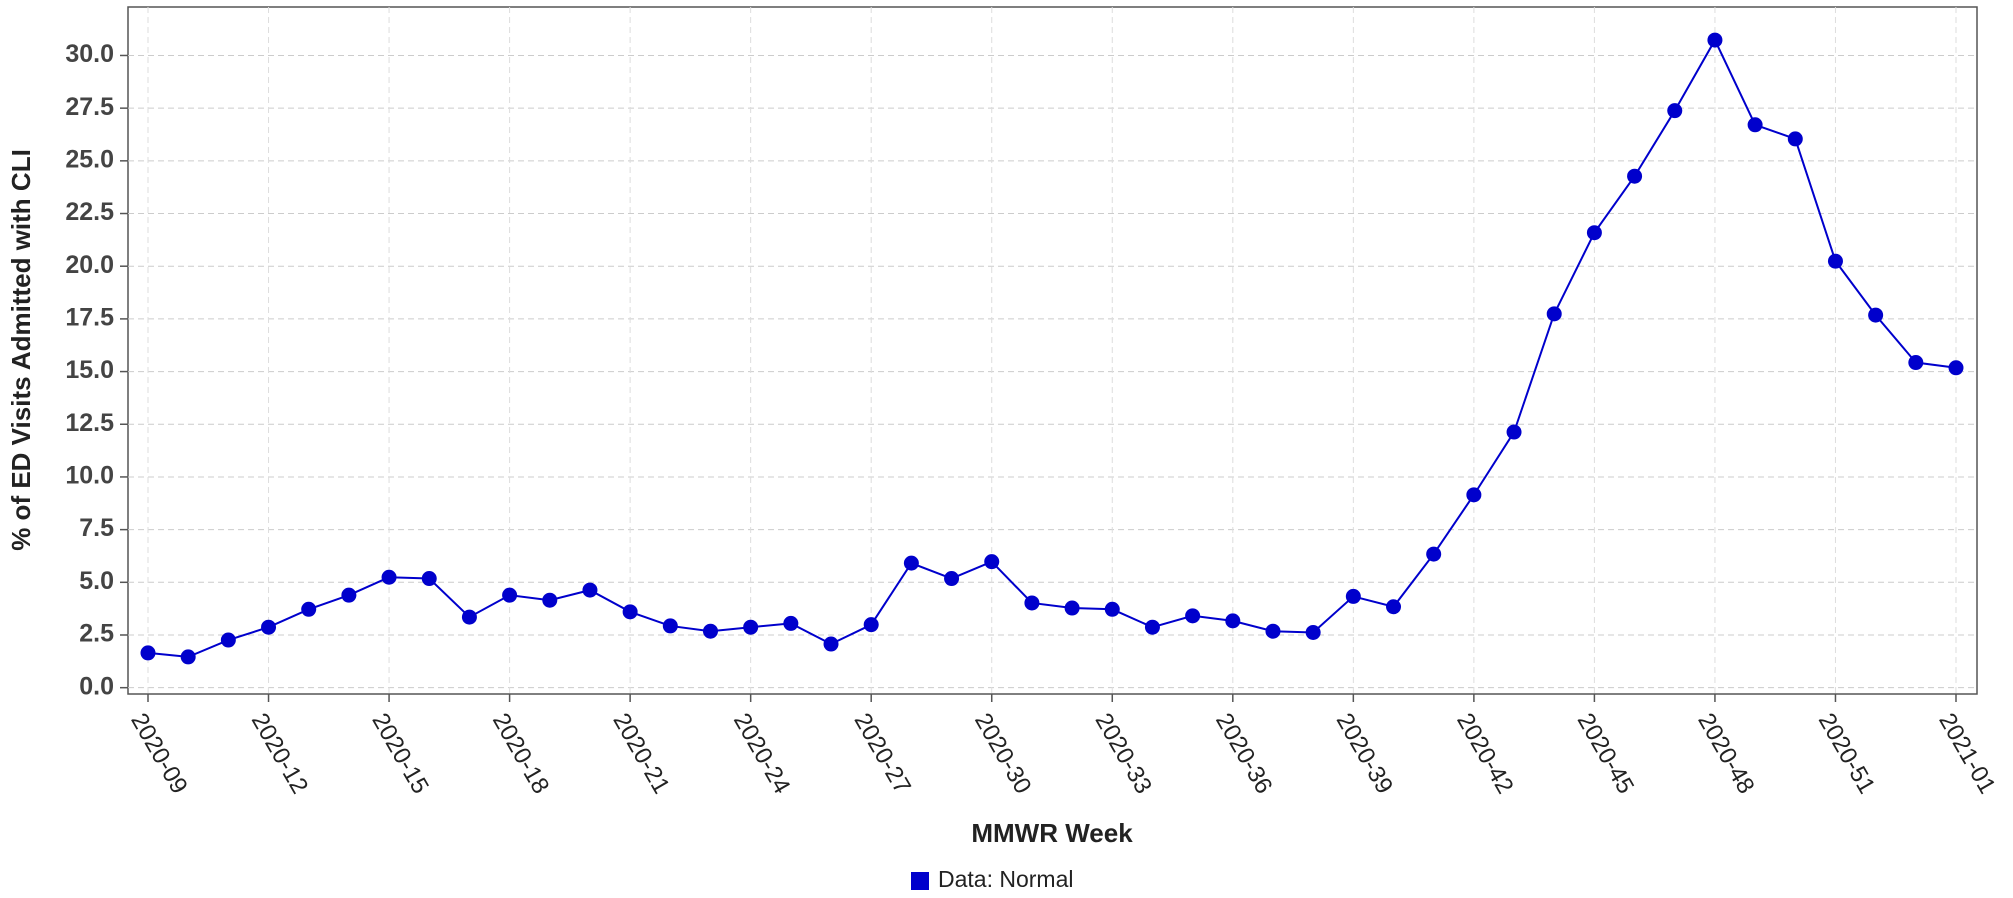  Describe the element at coordinates (279, 754) in the screenshot. I see `x-tick-label: 2020-12` at that location.